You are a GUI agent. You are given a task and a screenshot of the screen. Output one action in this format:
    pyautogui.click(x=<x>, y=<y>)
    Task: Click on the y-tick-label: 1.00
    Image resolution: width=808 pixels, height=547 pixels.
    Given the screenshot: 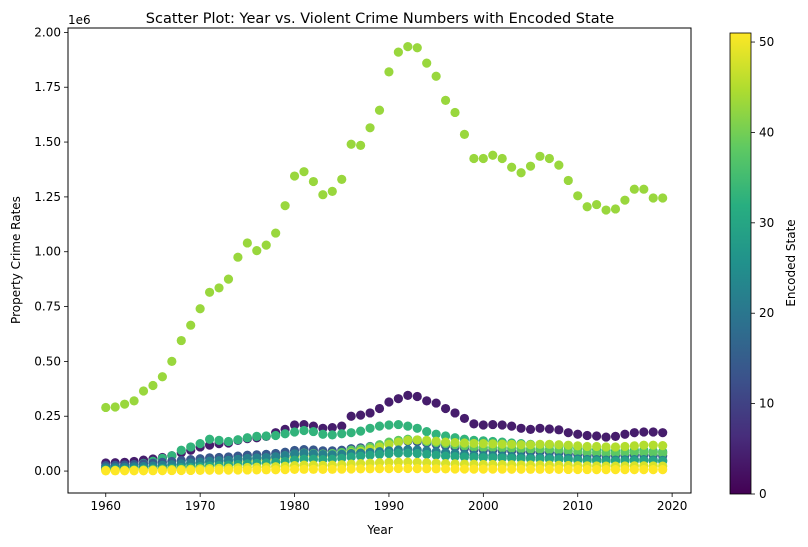 What is the action you would take?
    pyautogui.click(x=47, y=252)
    